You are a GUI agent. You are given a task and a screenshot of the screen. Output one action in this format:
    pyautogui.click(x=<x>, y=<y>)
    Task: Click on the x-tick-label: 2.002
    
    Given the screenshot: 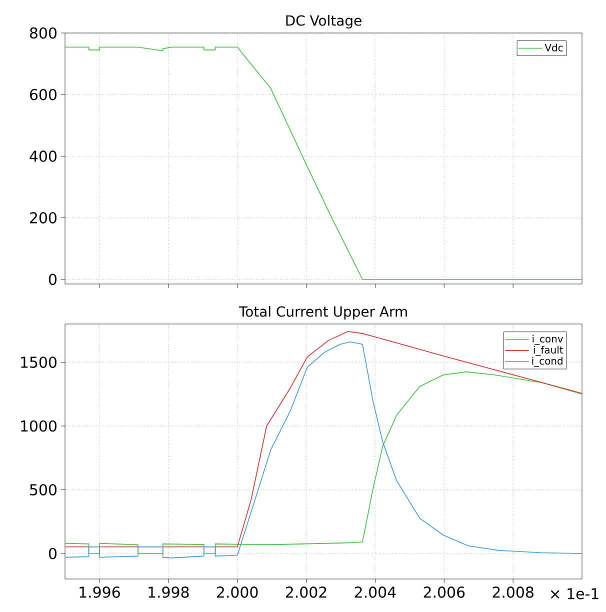 What is the action you would take?
    pyautogui.click(x=306, y=592)
    